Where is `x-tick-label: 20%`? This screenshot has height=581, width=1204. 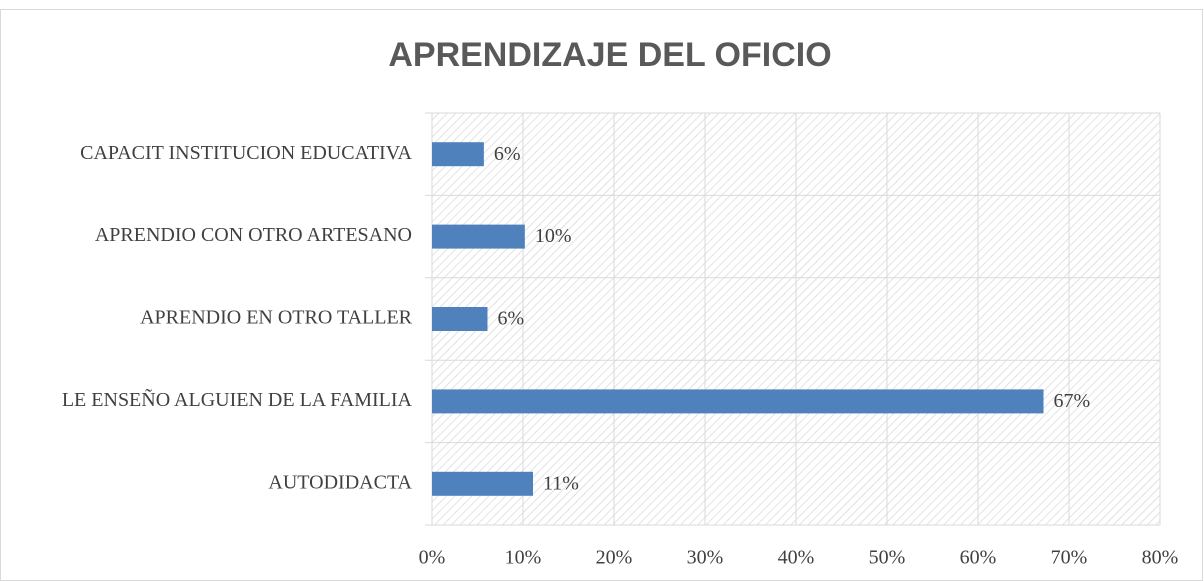
x-tick-label: 20% is located at coordinates (614, 558).